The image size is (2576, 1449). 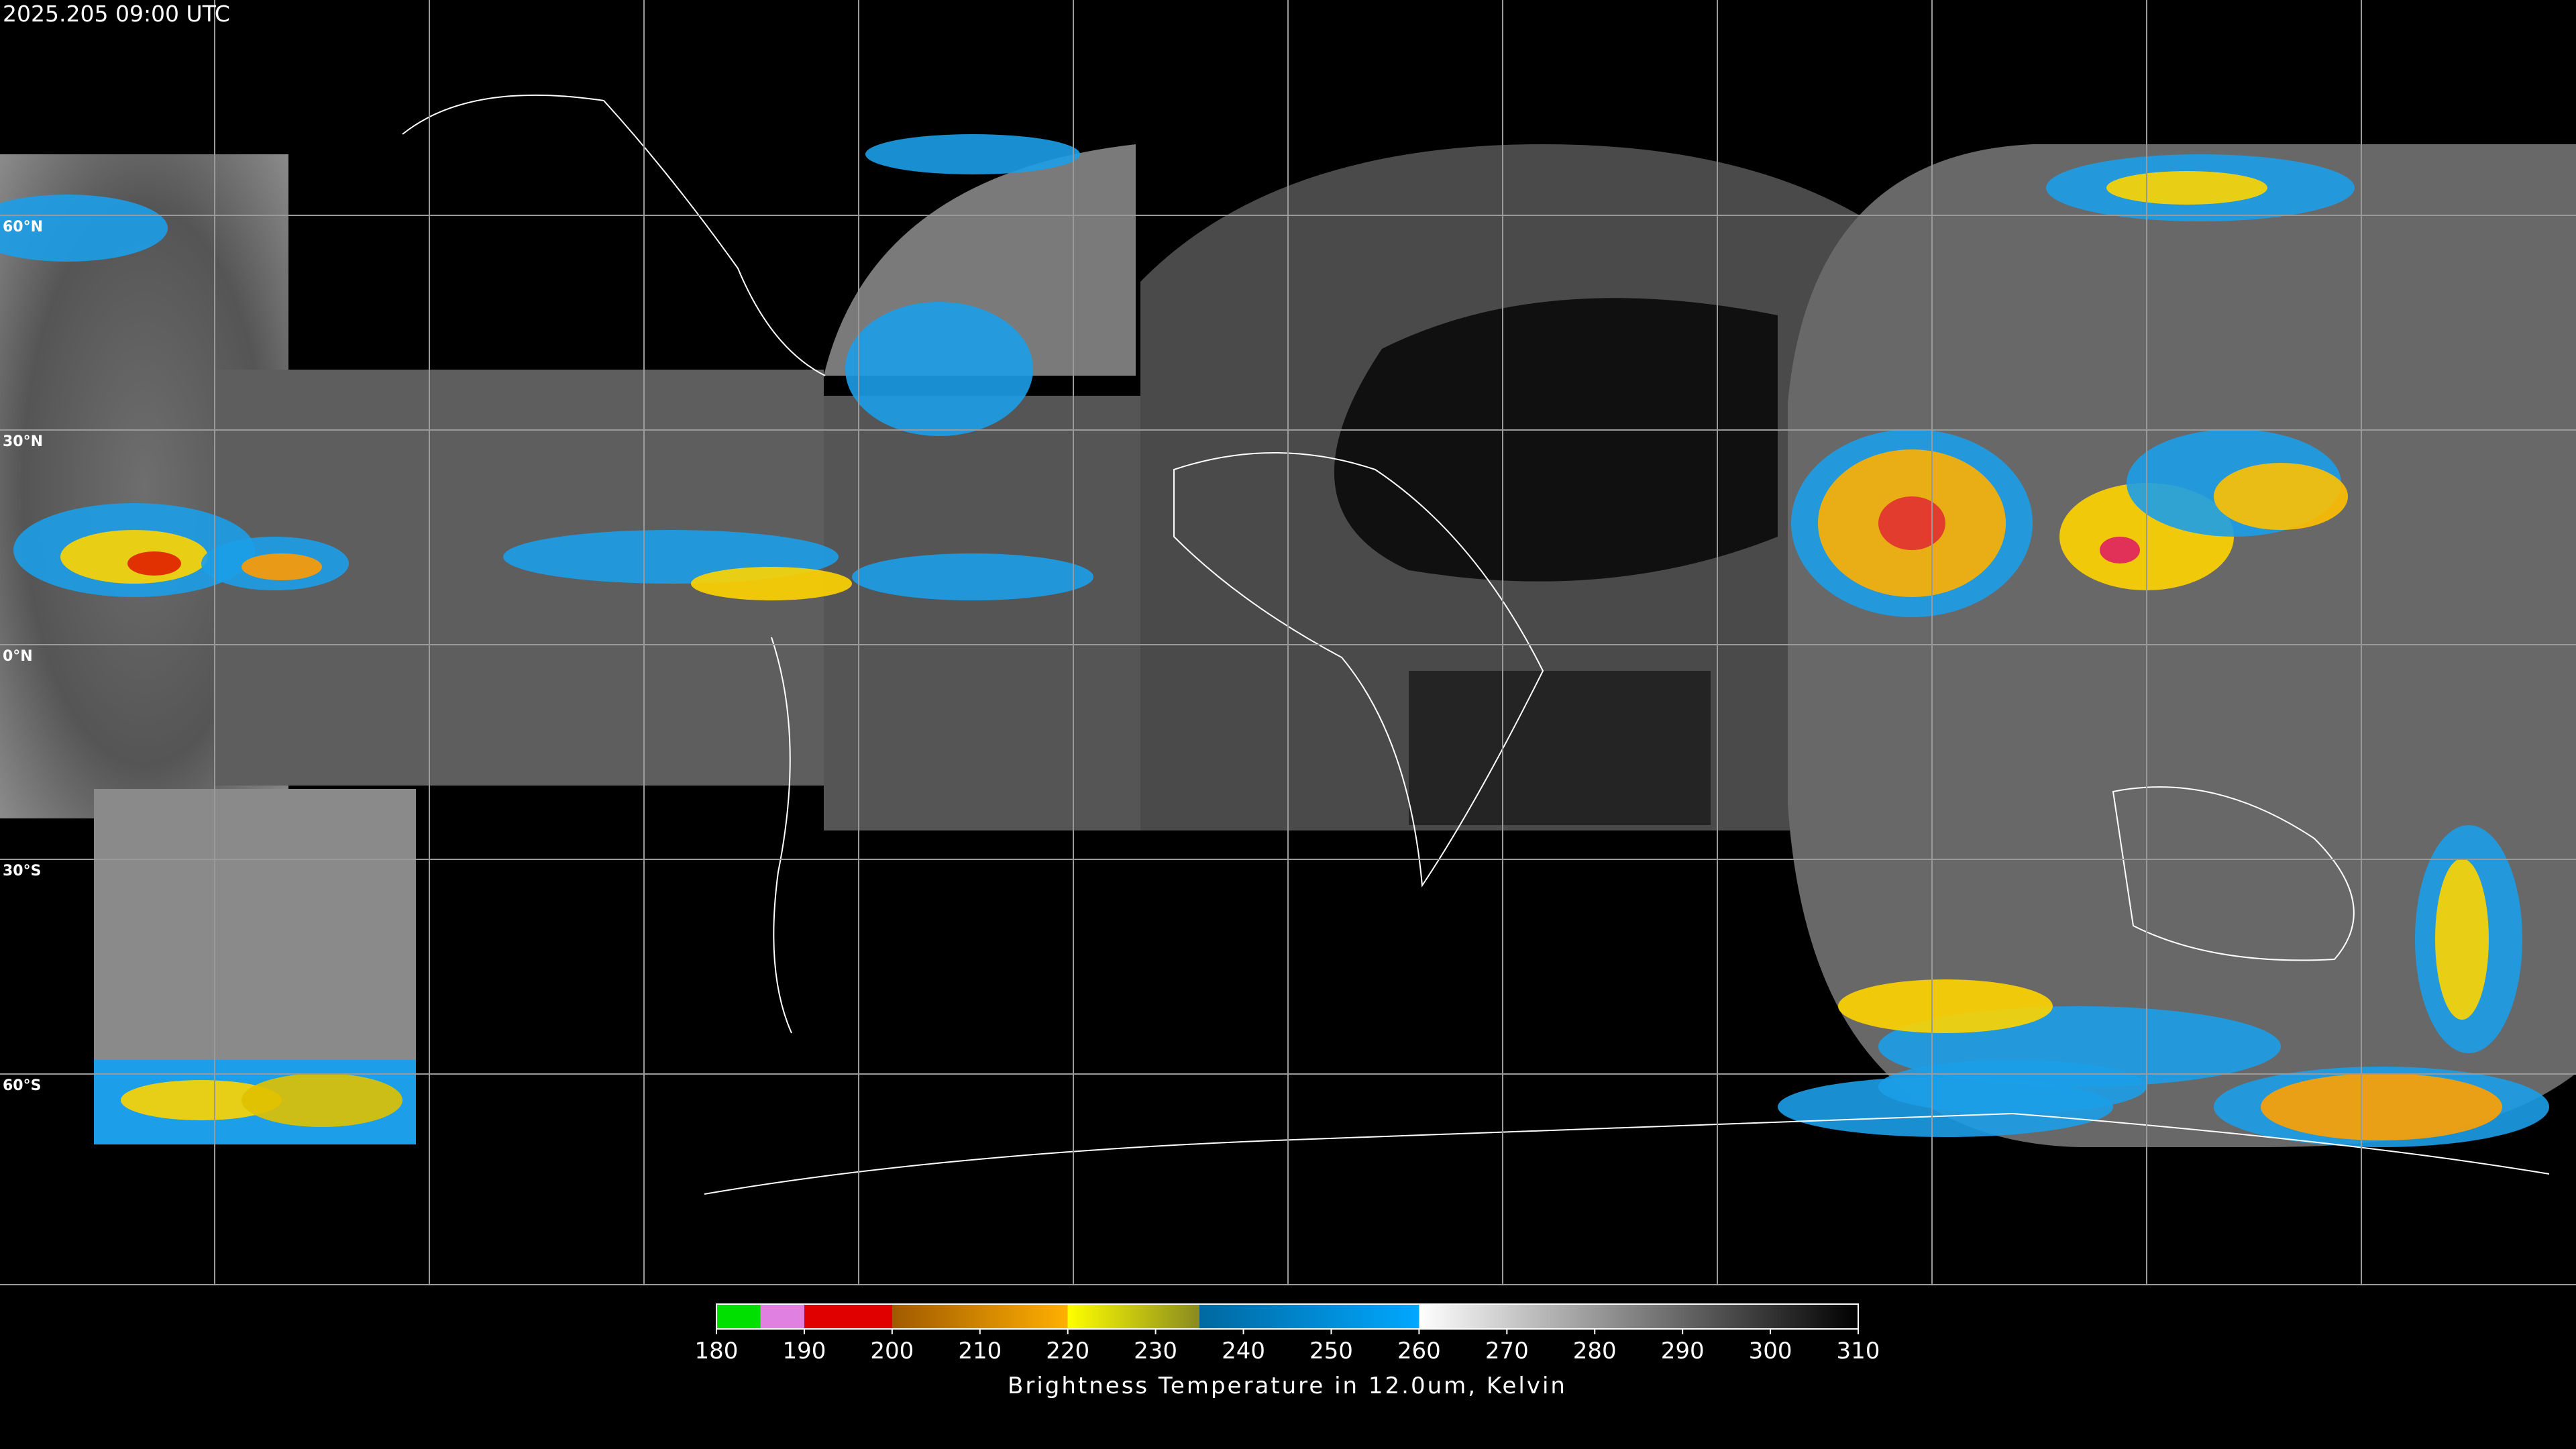 What do you see at coordinates (2233, 873) in the screenshot?
I see `coastline-australia` at bounding box center [2233, 873].